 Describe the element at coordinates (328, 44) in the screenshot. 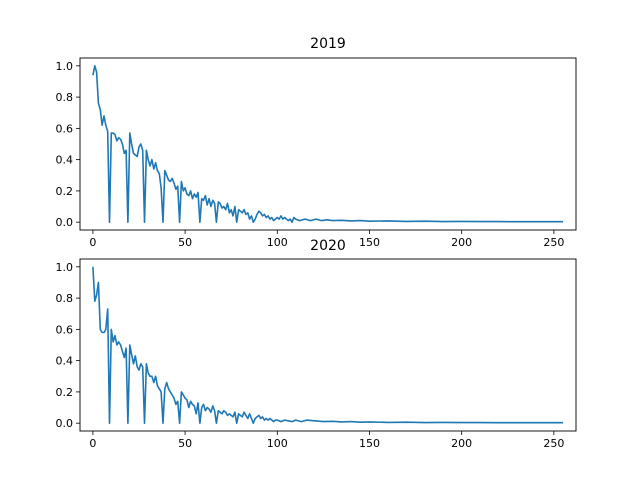

I see `subplot-title: 2019` at that location.